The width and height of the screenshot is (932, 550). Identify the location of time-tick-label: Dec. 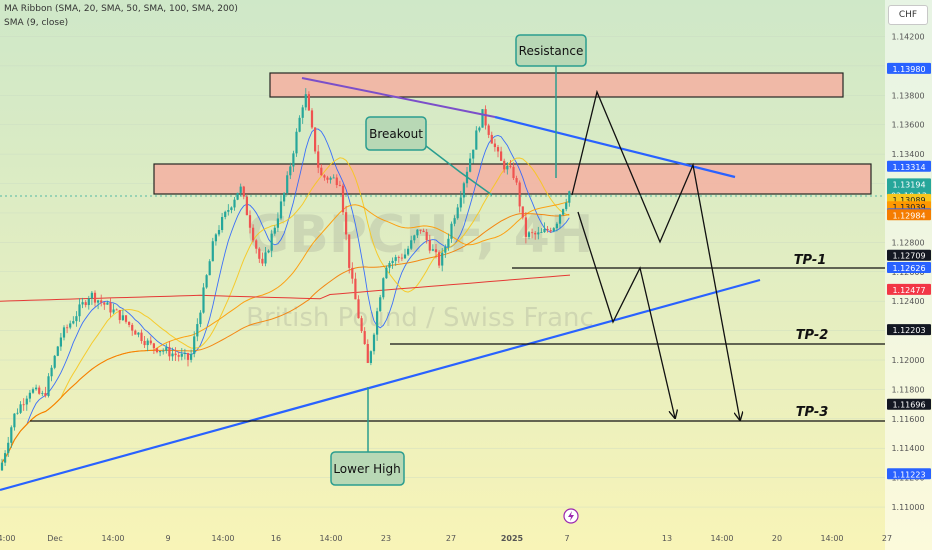
(54, 538).